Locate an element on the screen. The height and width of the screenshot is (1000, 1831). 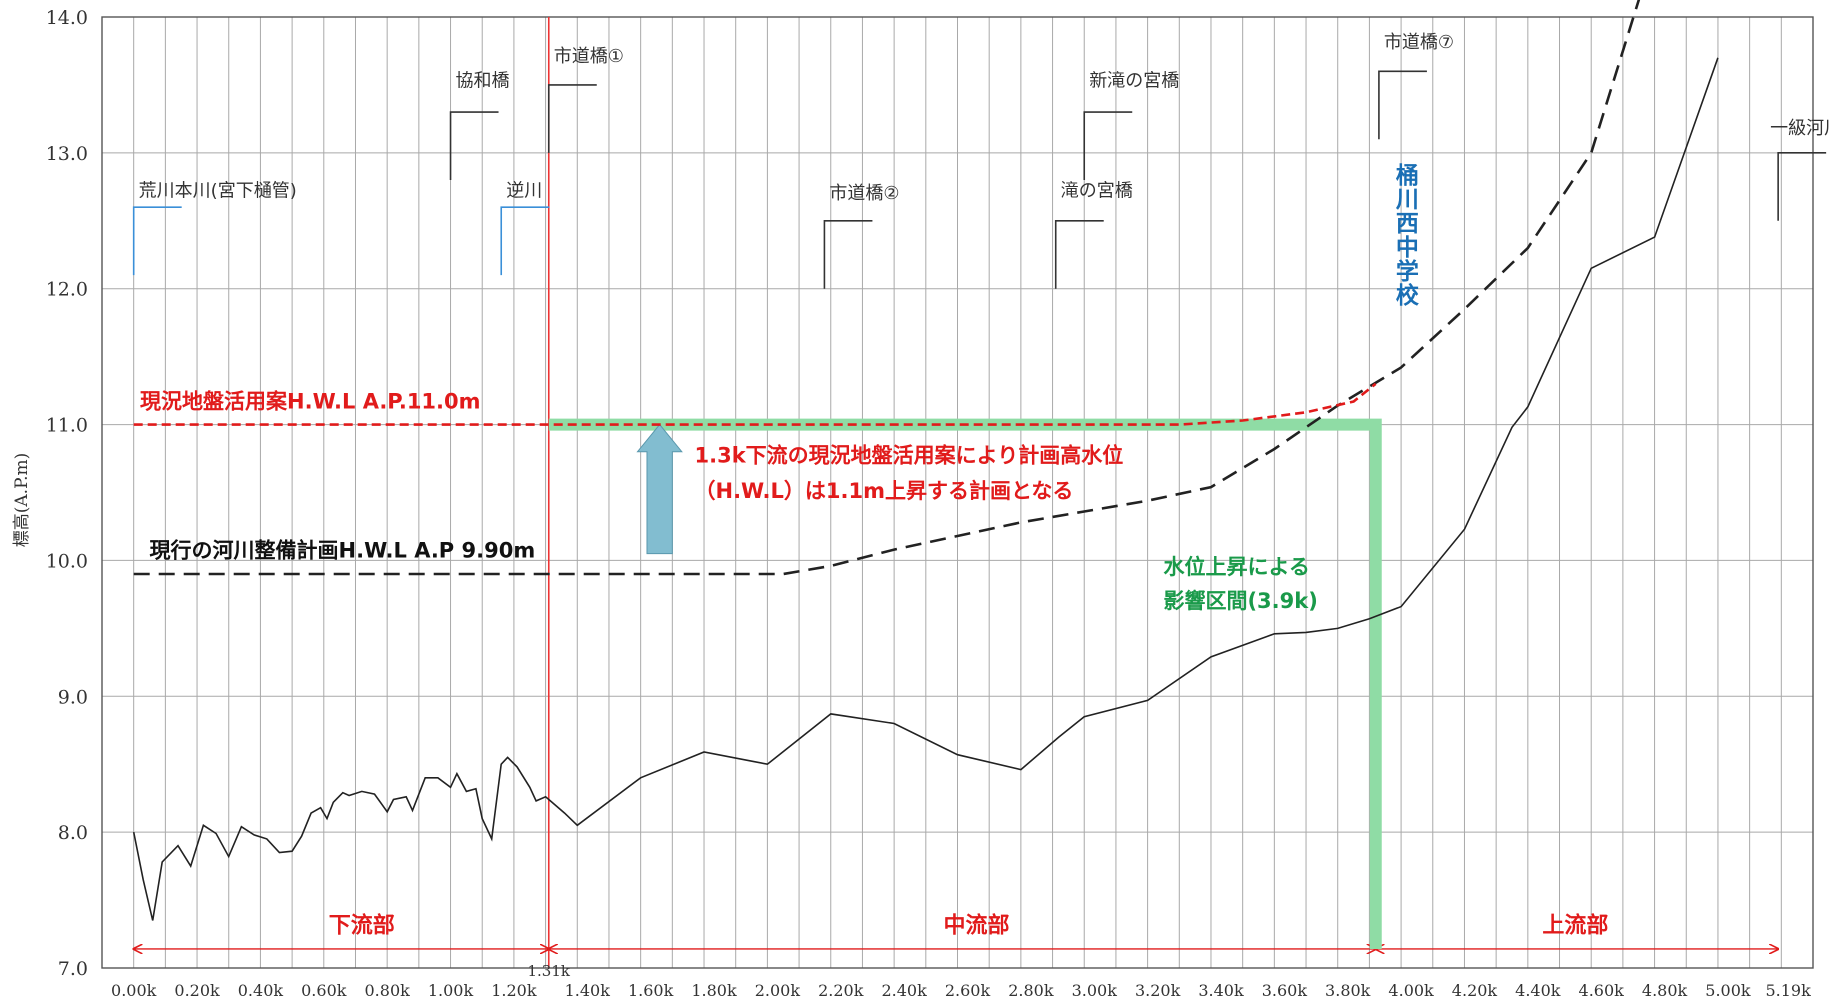
x-tick-label: 1.80k is located at coordinates (714, 990).